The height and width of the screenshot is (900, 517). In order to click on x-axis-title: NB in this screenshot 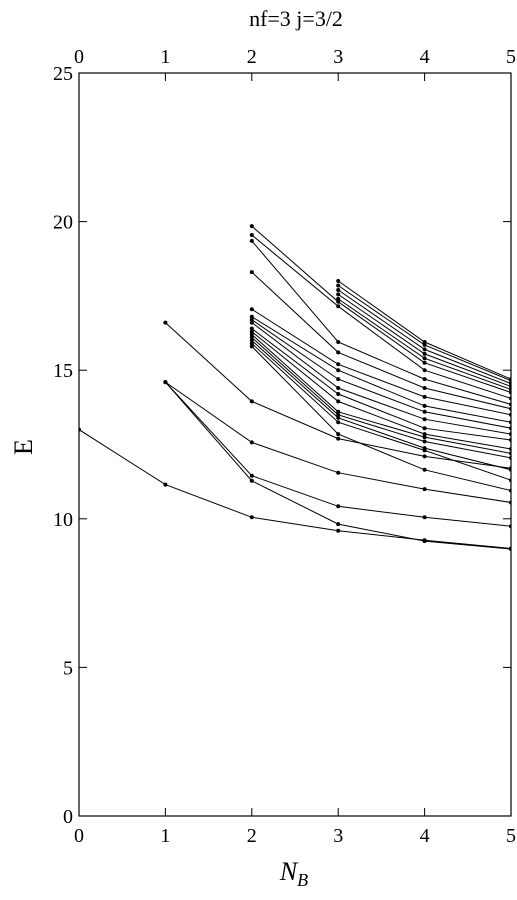, I will do `click(293, 873)`.